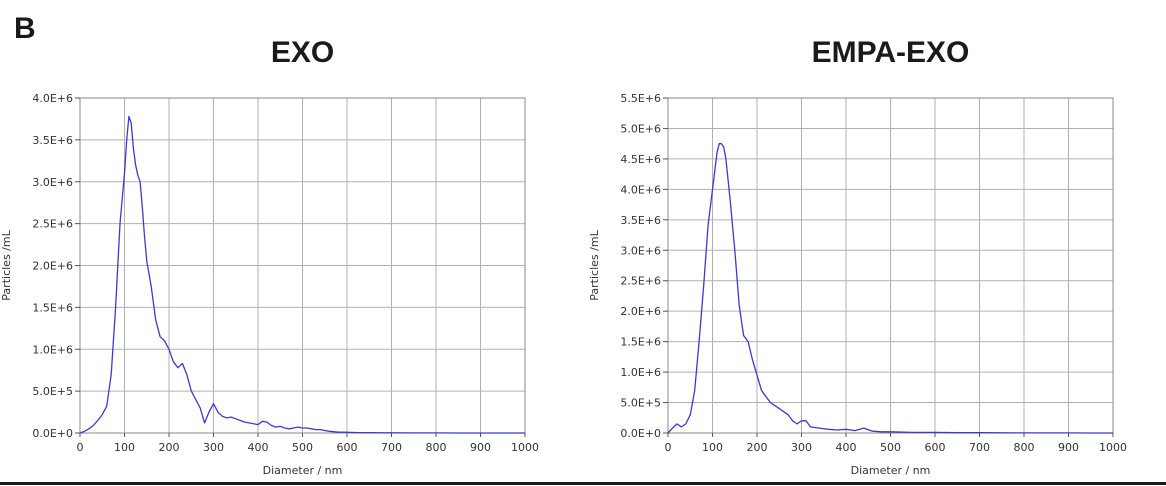 The height and width of the screenshot is (486, 1166). What do you see at coordinates (640, 159) in the screenshot?
I see `y-tick-label: 4.5E+6` at bounding box center [640, 159].